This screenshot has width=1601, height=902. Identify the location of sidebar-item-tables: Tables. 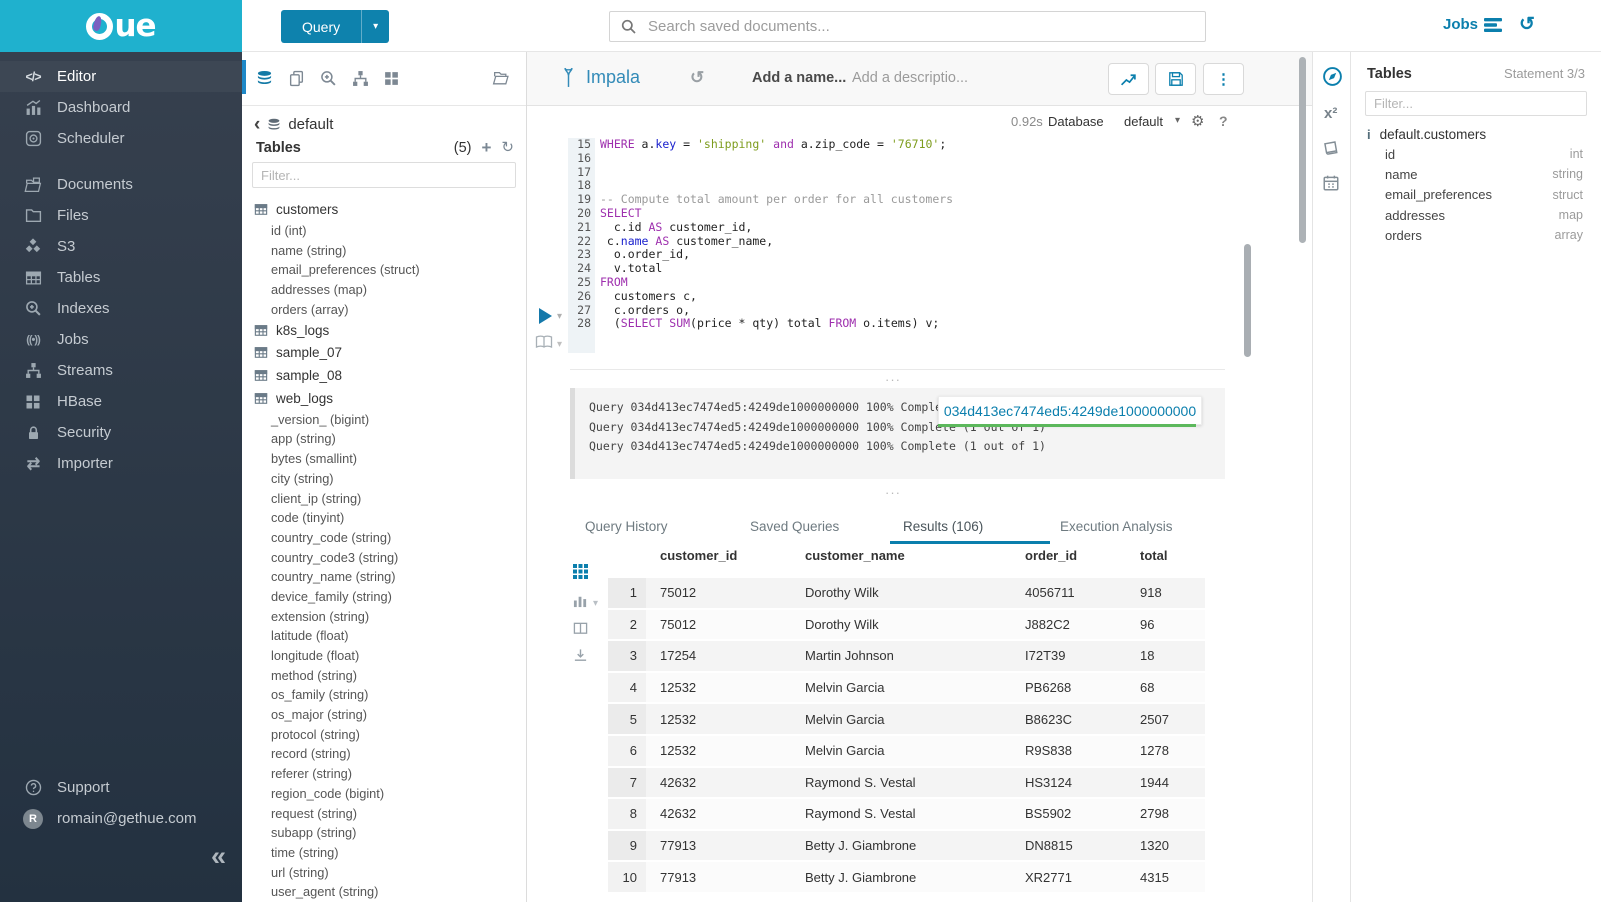
(121, 277).